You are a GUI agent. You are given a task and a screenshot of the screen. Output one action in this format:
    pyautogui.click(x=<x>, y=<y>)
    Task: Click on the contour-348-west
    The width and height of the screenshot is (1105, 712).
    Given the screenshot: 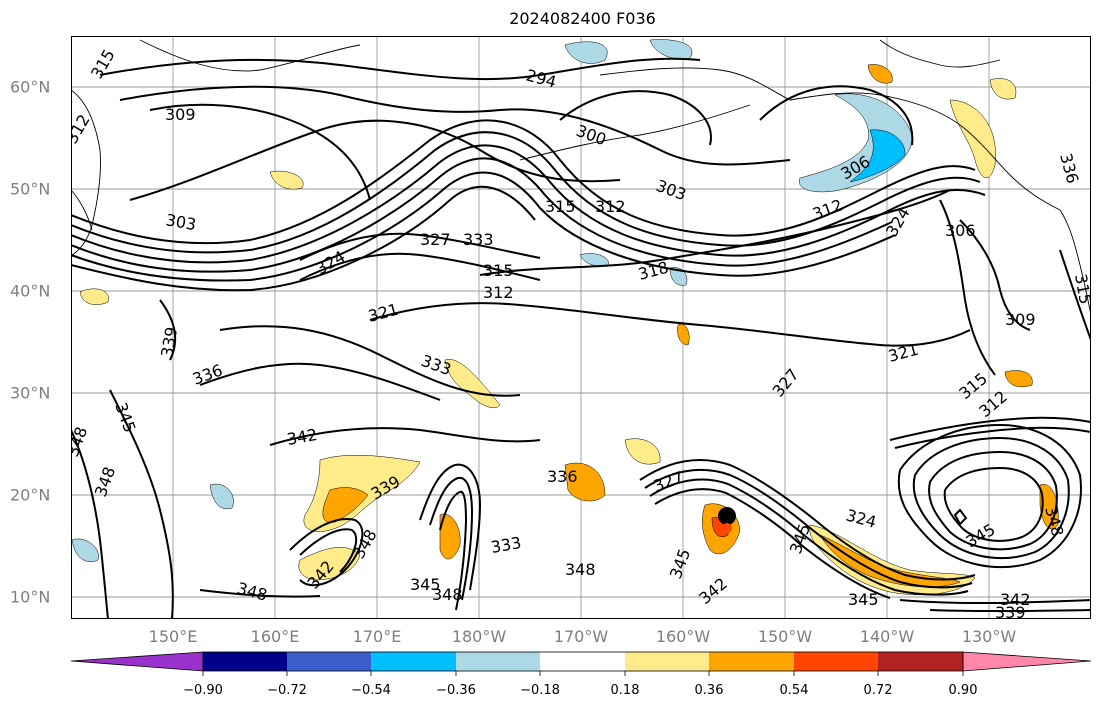 What is the action you would take?
    pyautogui.click(x=90, y=524)
    